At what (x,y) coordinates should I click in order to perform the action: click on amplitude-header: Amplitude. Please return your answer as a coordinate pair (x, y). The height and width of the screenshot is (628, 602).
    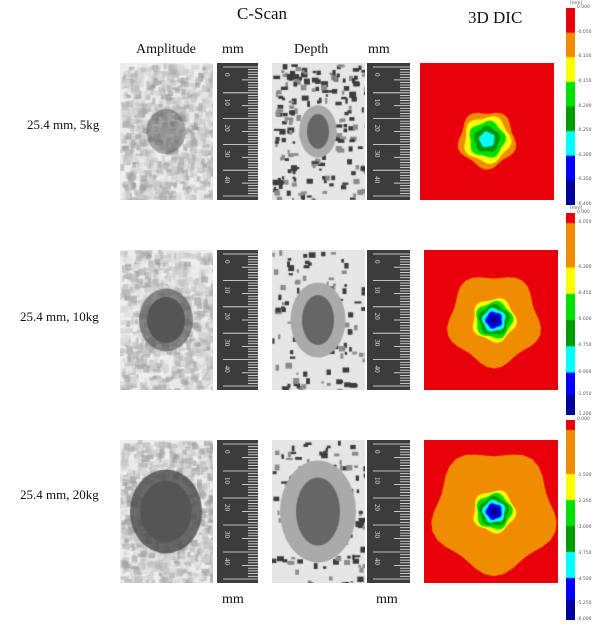
    Looking at the image, I should click on (166, 49).